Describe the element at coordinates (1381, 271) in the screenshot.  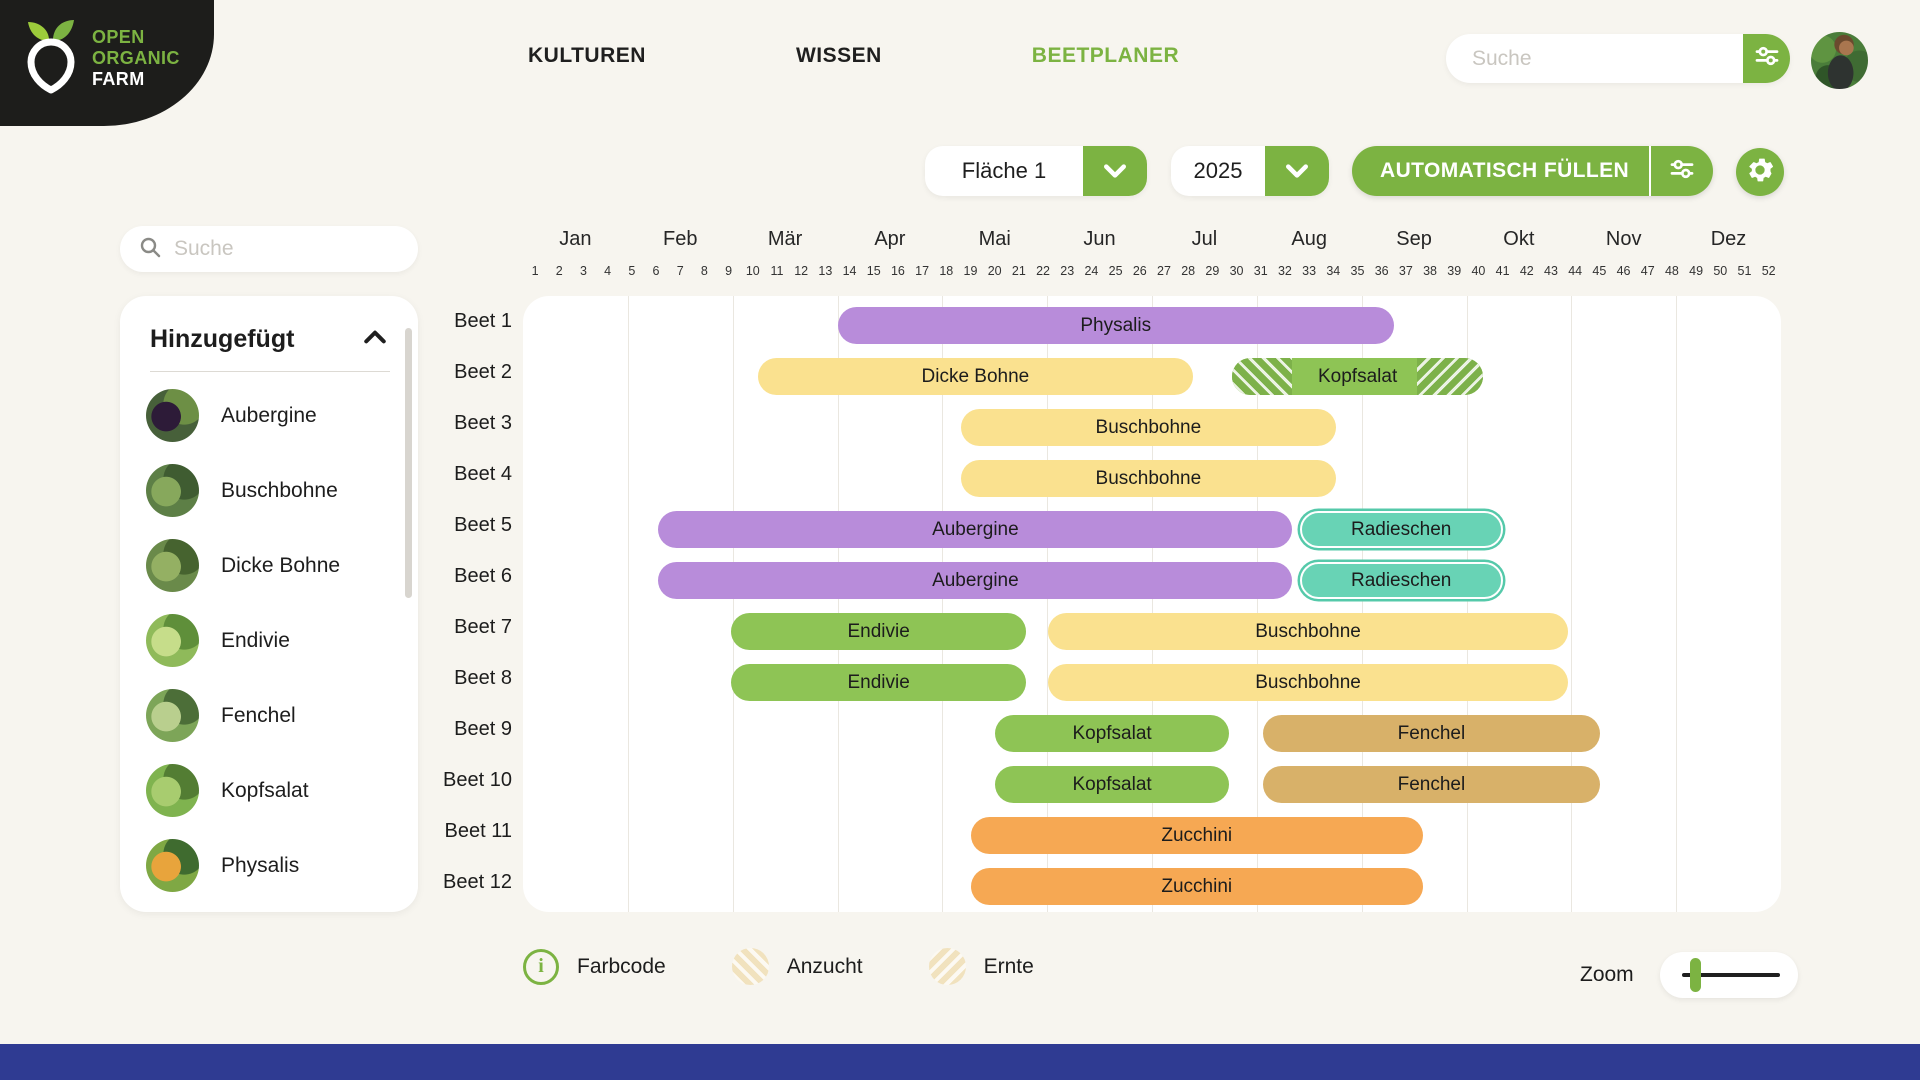
I see `week-number: 36` at that location.